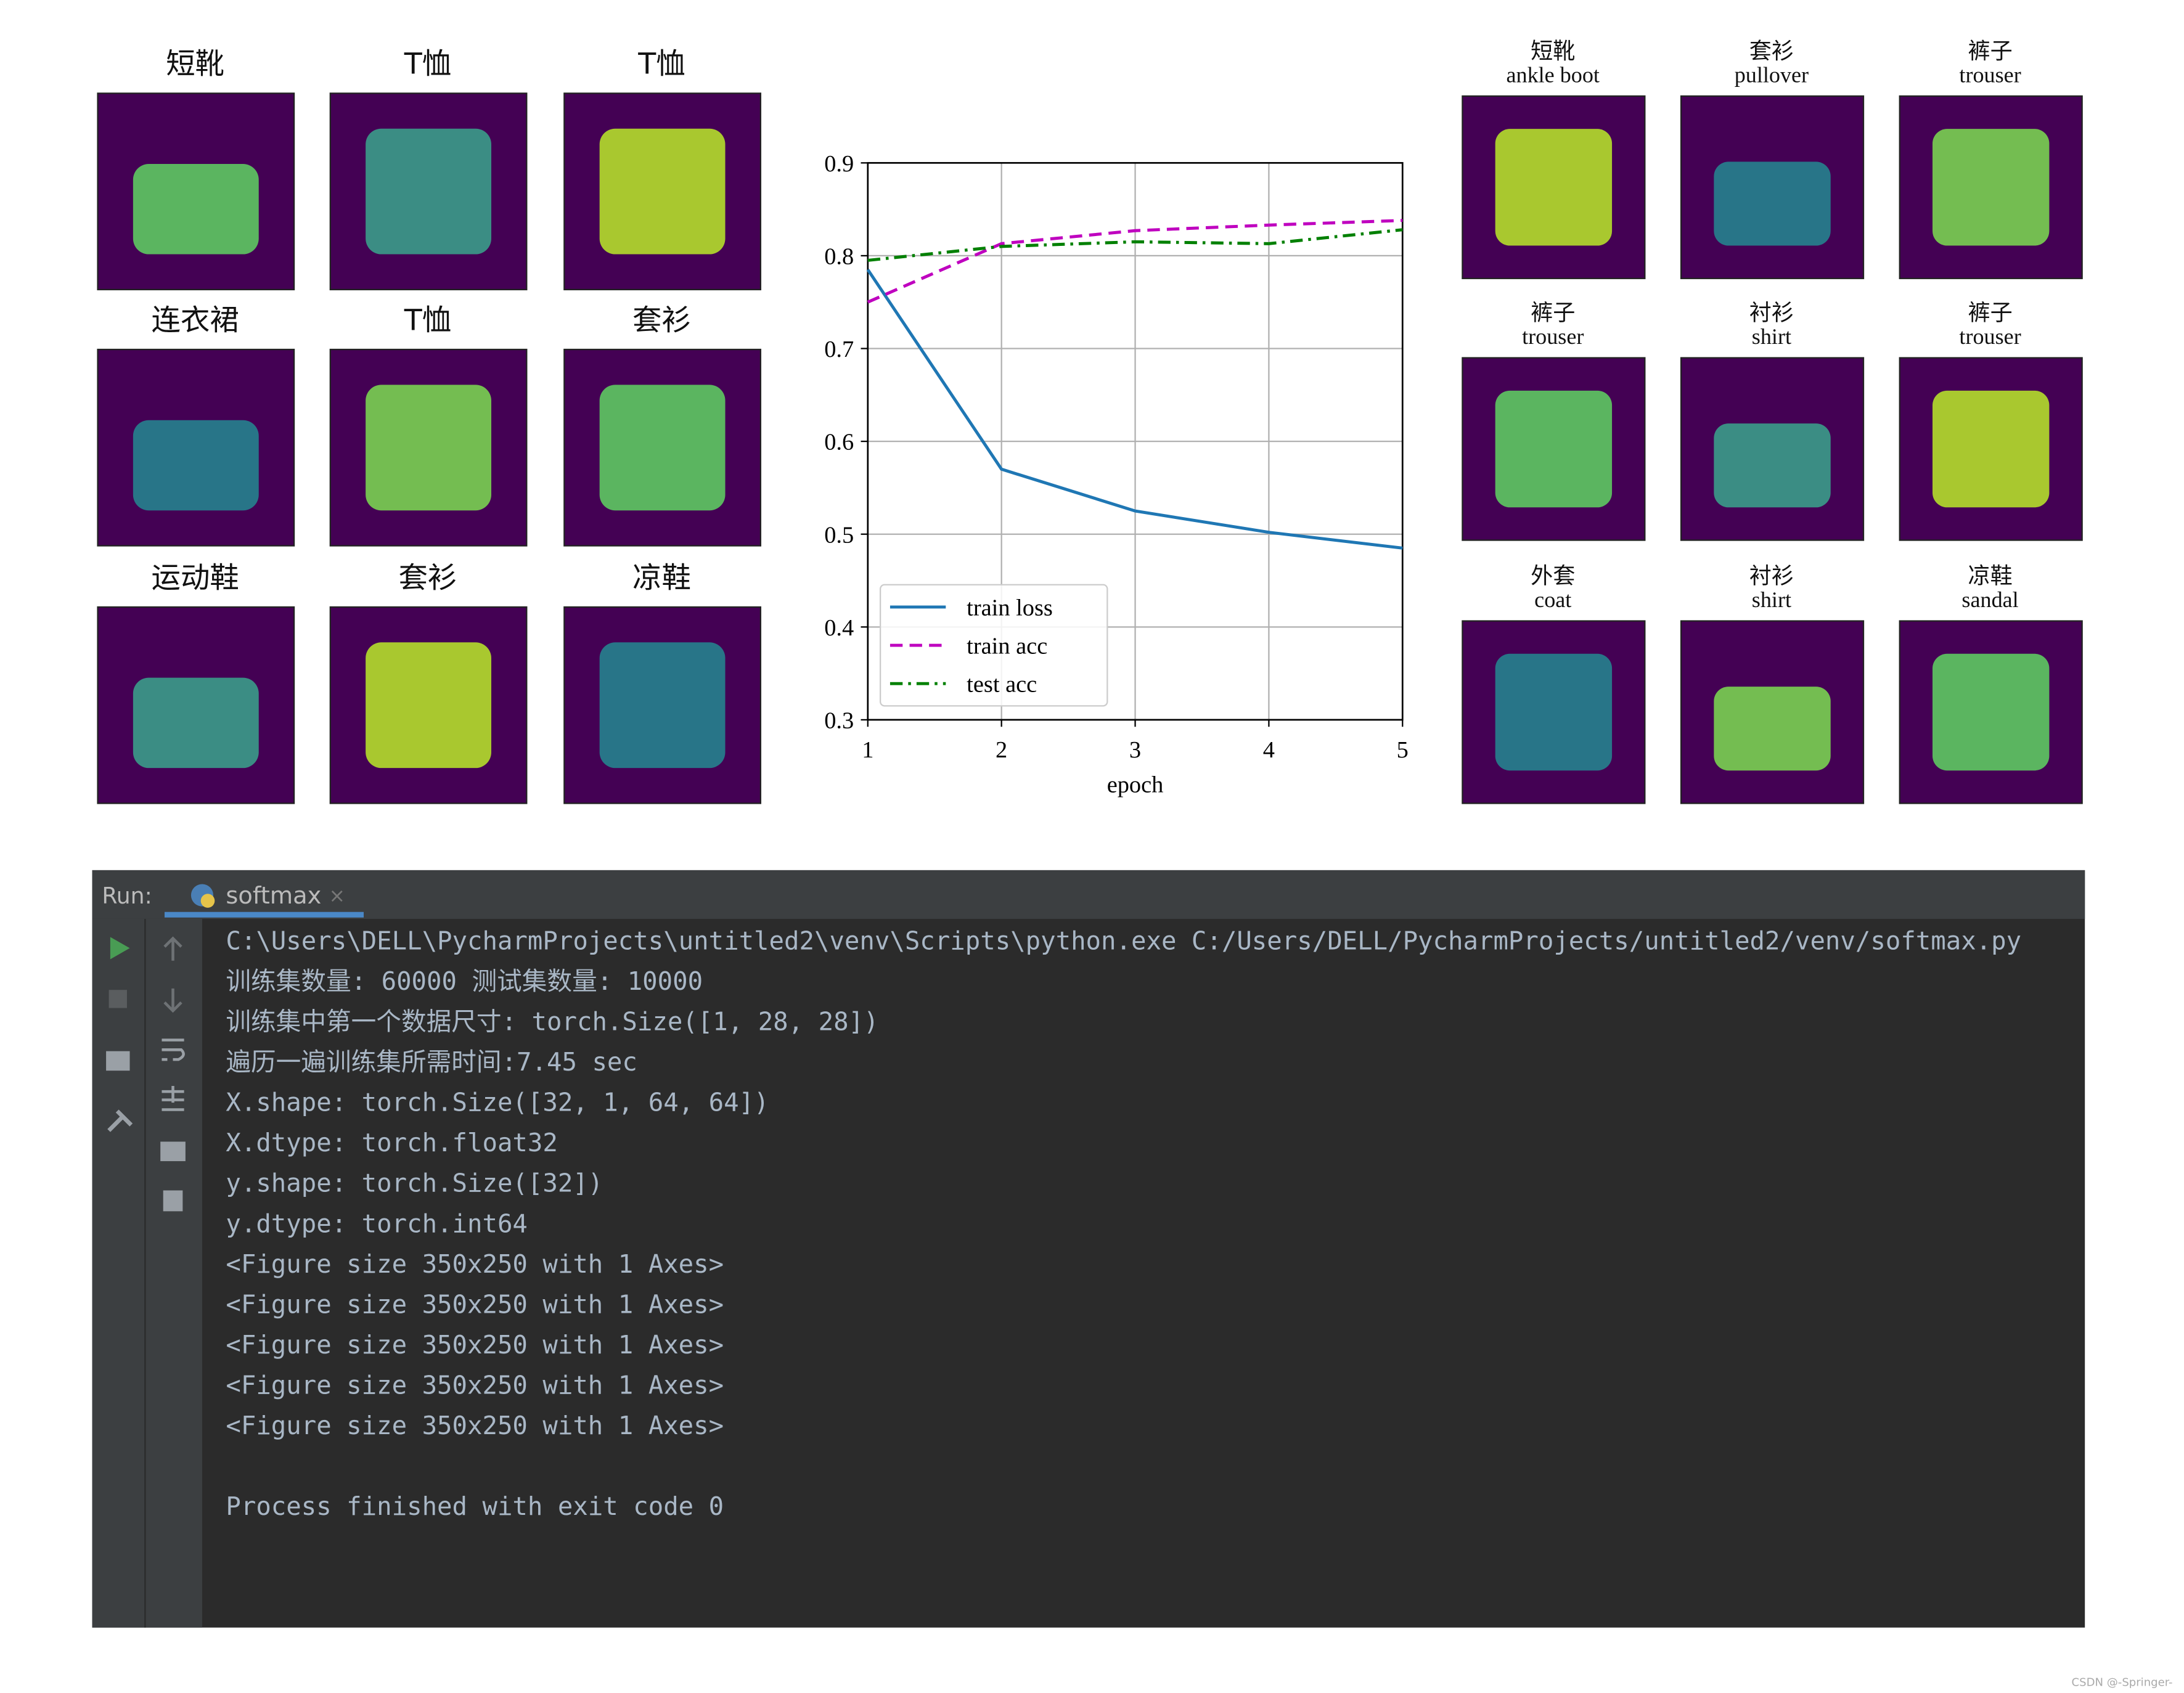 The image size is (2184, 1693). I want to click on layout-button, so click(118, 1061).